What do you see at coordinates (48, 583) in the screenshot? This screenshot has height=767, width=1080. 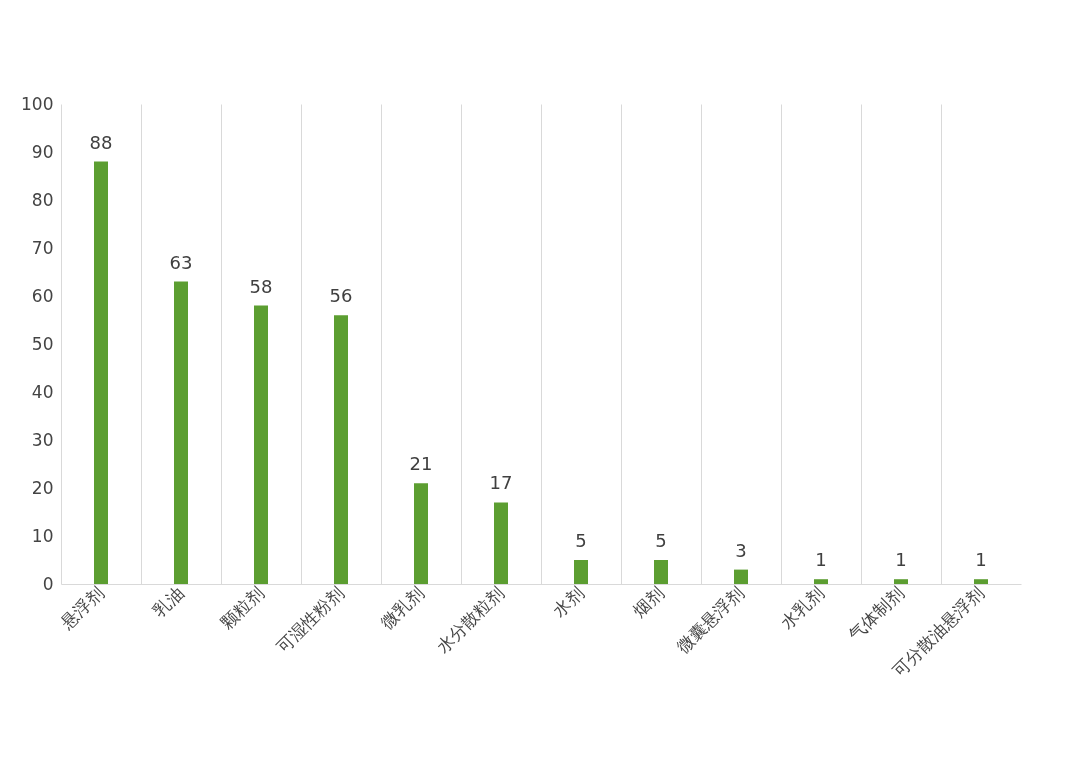 I see `y-tick-label: 0` at bounding box center [48, 583].